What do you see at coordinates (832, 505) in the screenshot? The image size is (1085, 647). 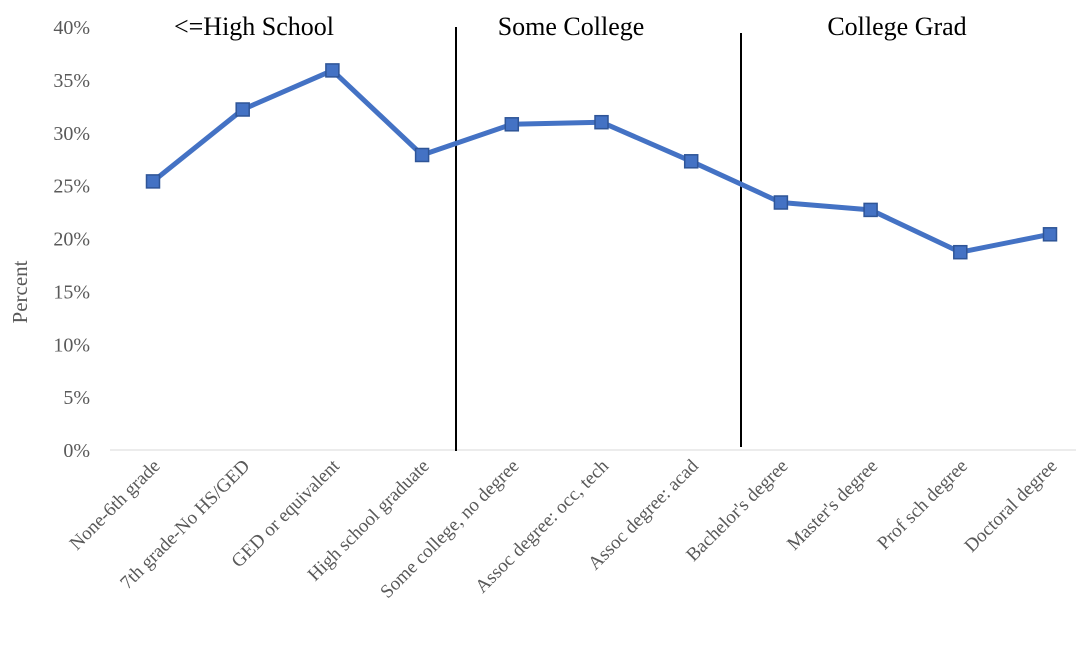 I see `x-tick-label: Master's degree` at bounding box center [832, 505].